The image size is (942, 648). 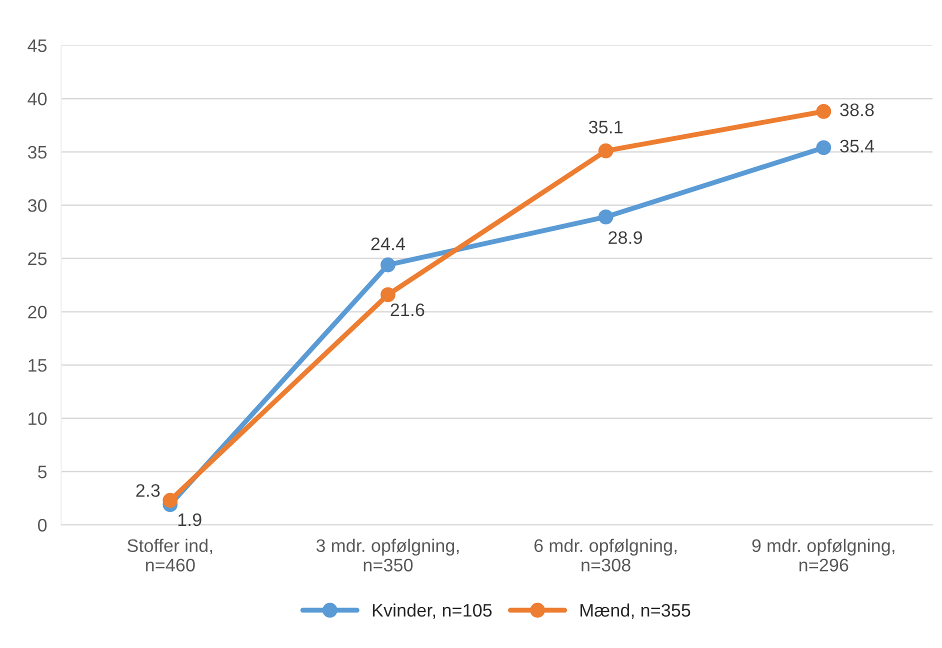 What do you see at coordinates (190, 519) in the screenshot?
I see `data-label: 1.9` at bounding box center [190, 519].